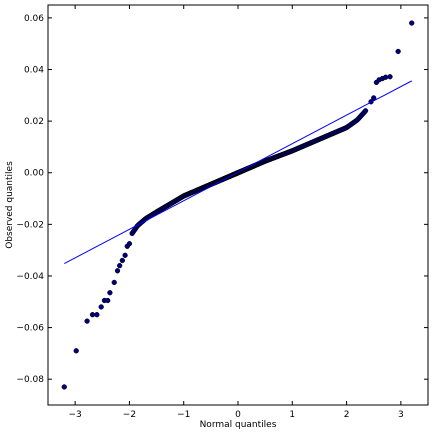  Describe the element at coordinates (75, 415) in the screenshot. I see `x-tick-label: −3` at that location.